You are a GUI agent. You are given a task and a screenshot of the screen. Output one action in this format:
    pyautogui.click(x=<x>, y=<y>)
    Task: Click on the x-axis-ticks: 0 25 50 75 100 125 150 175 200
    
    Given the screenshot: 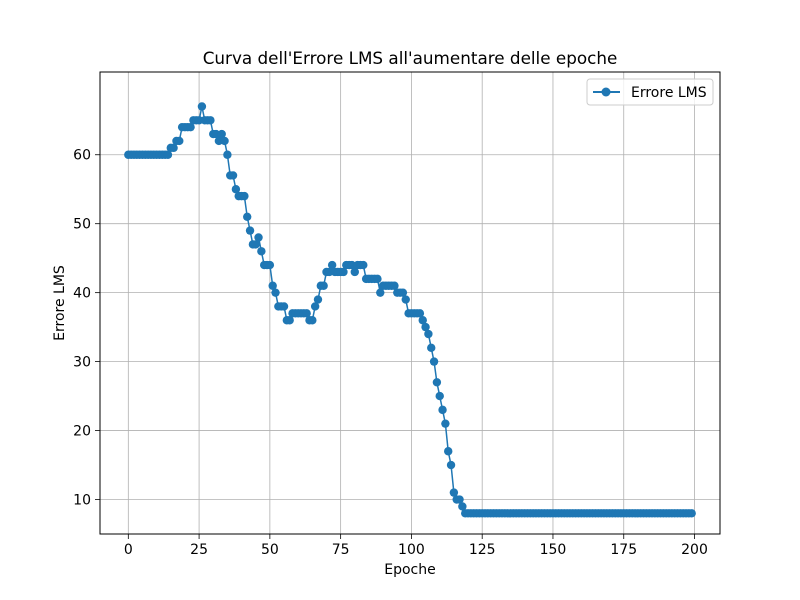 What is the action you would take?
    pyautogui.click(x=416, y=546)
    